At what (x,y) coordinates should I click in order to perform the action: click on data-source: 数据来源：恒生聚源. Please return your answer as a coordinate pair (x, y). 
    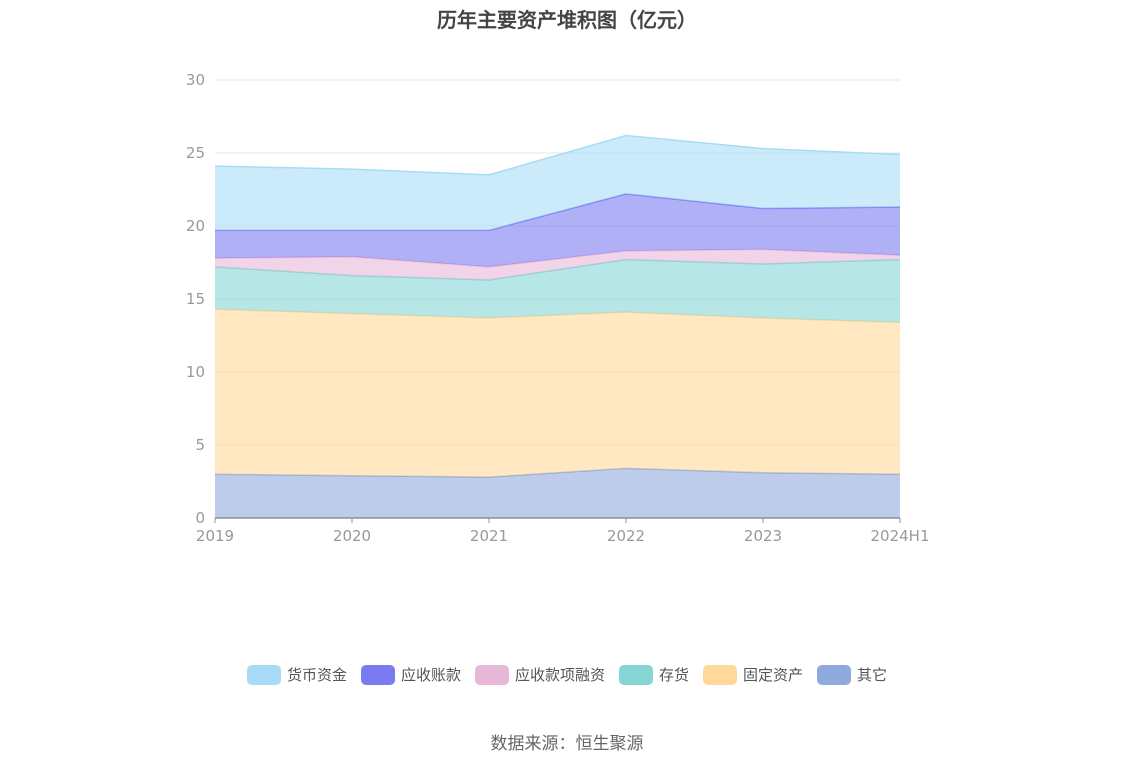
    Looking at the image, I should click on (567, 744).